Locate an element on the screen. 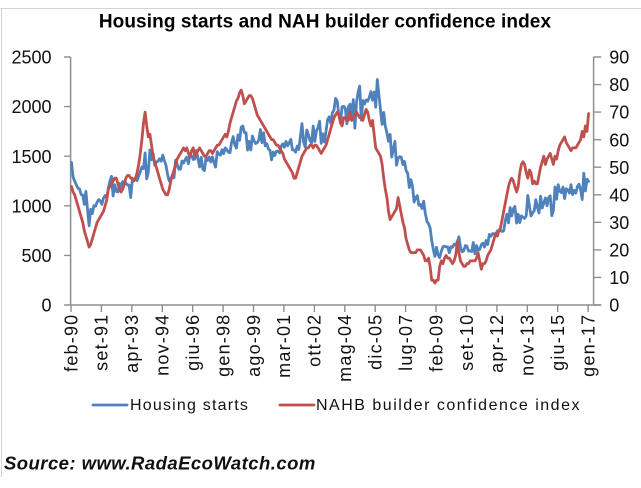  svg-text: ott-02 is located at coordinates (315, 340).